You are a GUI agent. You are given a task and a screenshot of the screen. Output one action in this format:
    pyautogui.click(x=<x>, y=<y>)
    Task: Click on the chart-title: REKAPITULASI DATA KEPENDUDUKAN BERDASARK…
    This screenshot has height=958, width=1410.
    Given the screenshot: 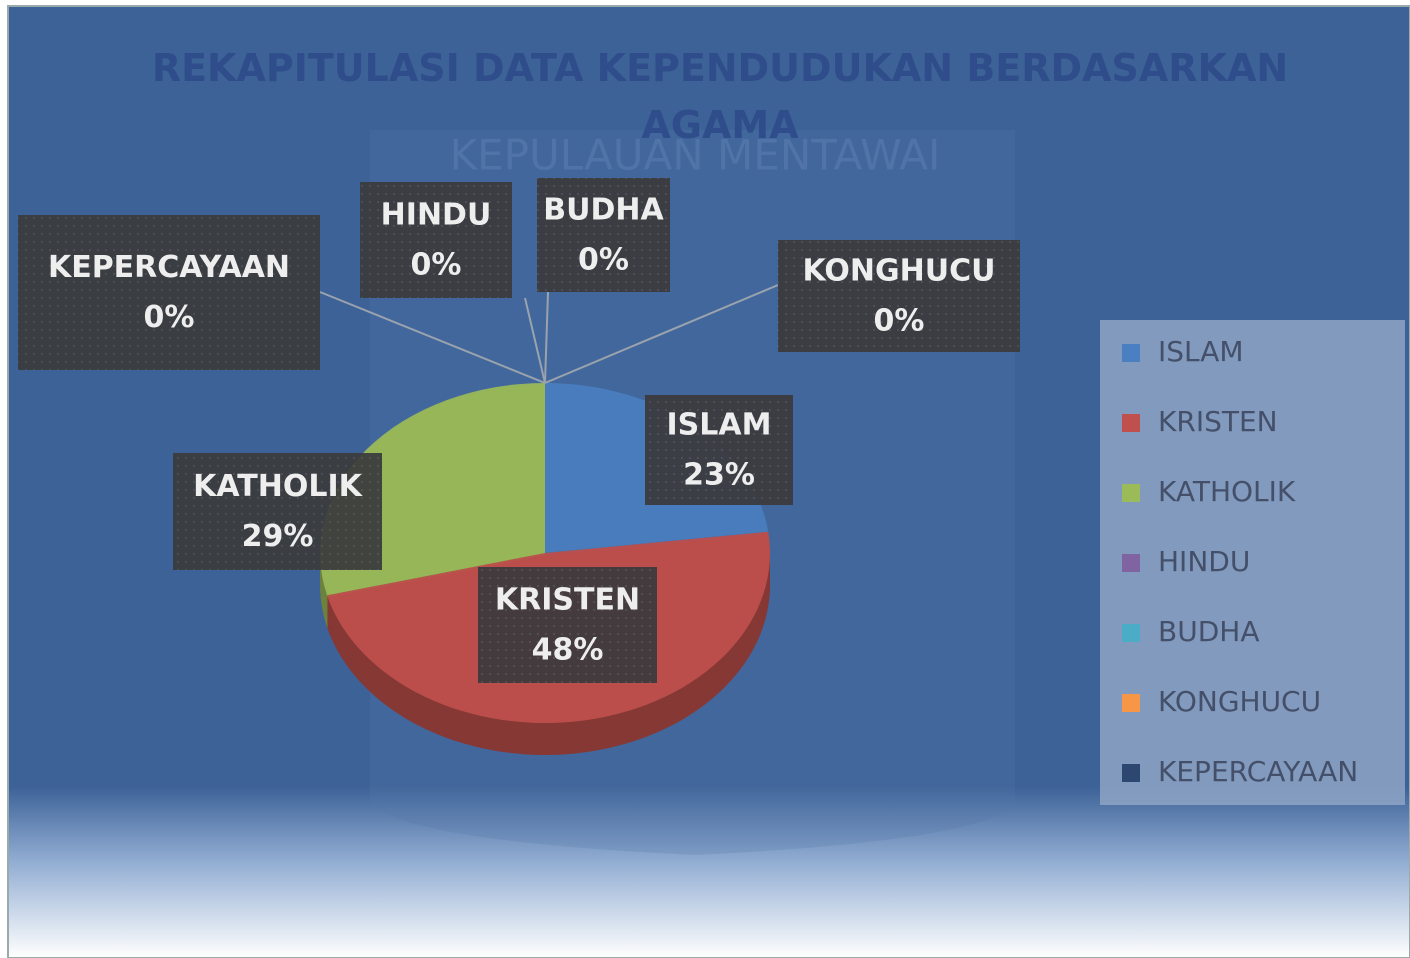 What is the action you would take?
    pyautogui.click(x=720, y=96)
    